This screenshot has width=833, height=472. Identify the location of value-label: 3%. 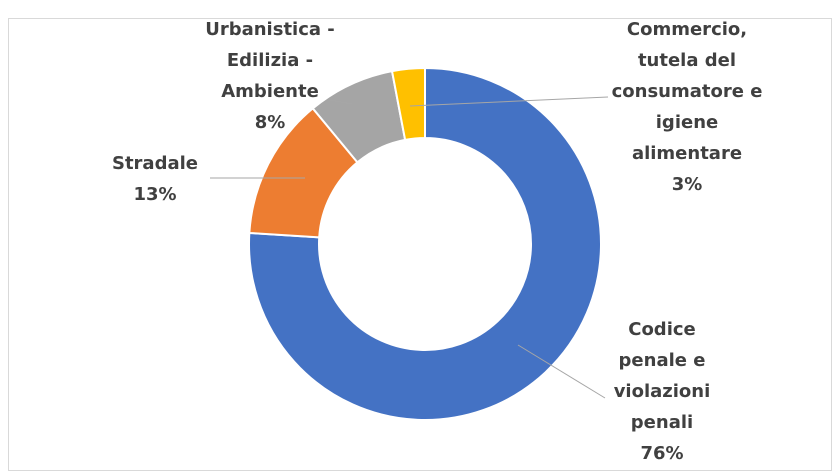
(687, 184).